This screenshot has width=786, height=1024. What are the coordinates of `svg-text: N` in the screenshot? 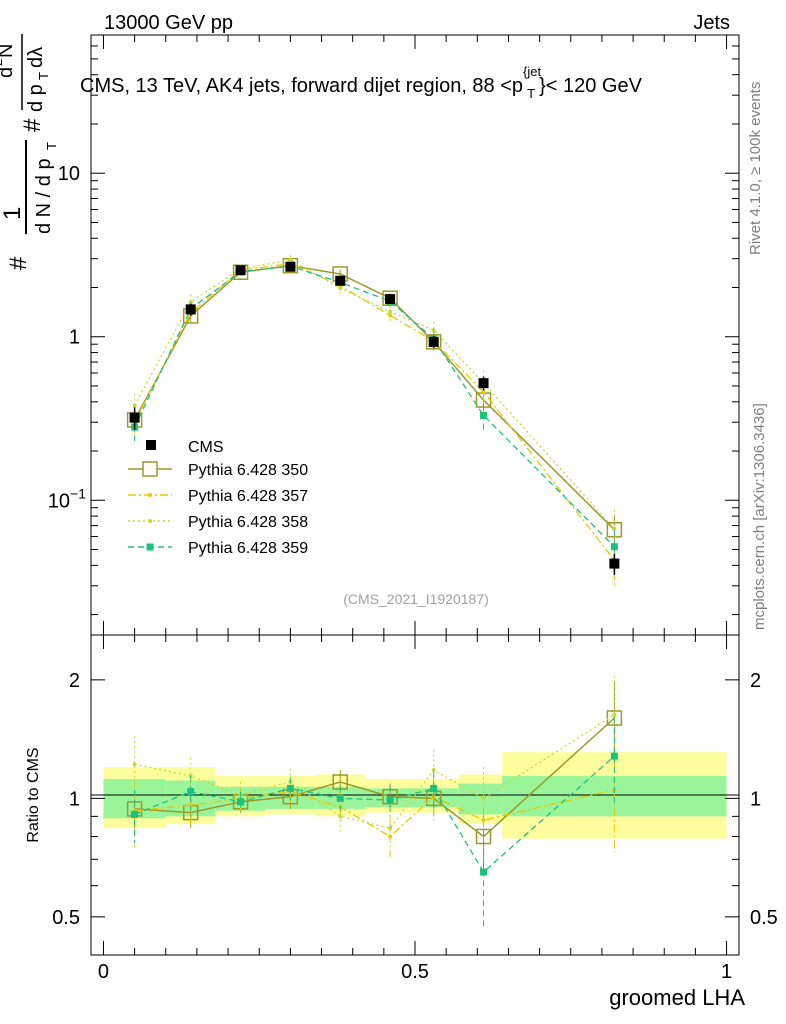 It's located at (8, 51).